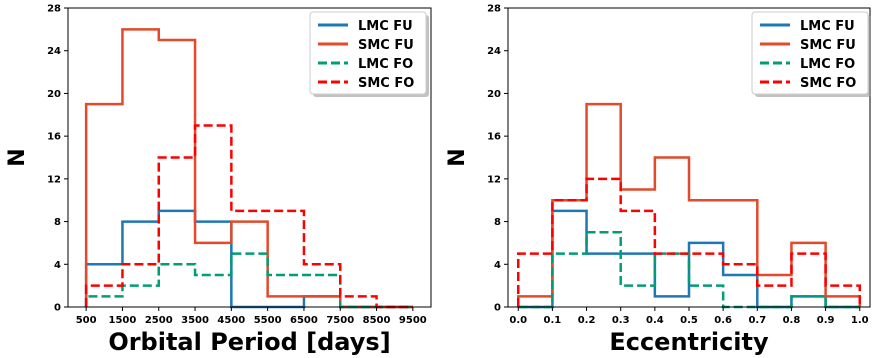 This screenshot has width=876, height=358. I want to click on x-tick-label: 0.7, so click(757, 320).